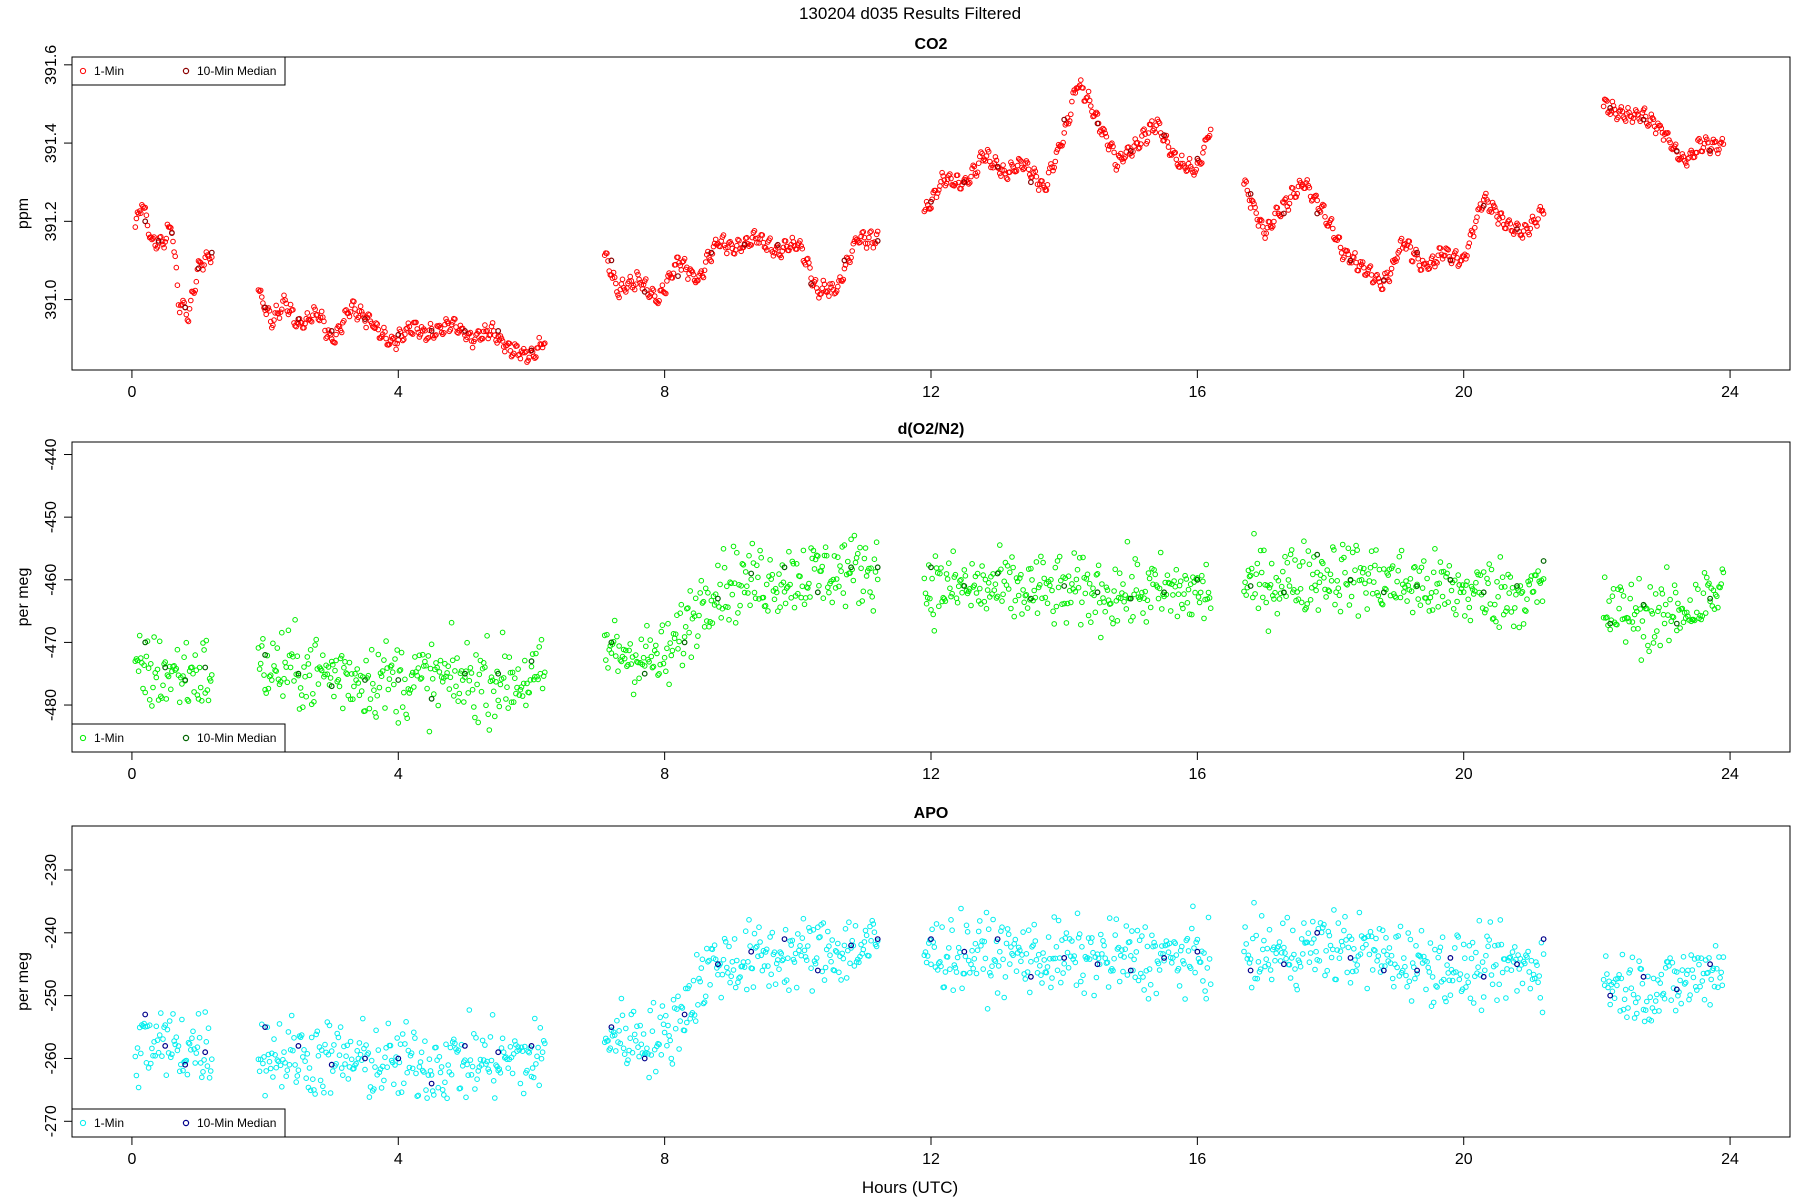 This screenshot has height=1200, width=1800. I want to click on x-tick-label: 8, so click(664, 392).